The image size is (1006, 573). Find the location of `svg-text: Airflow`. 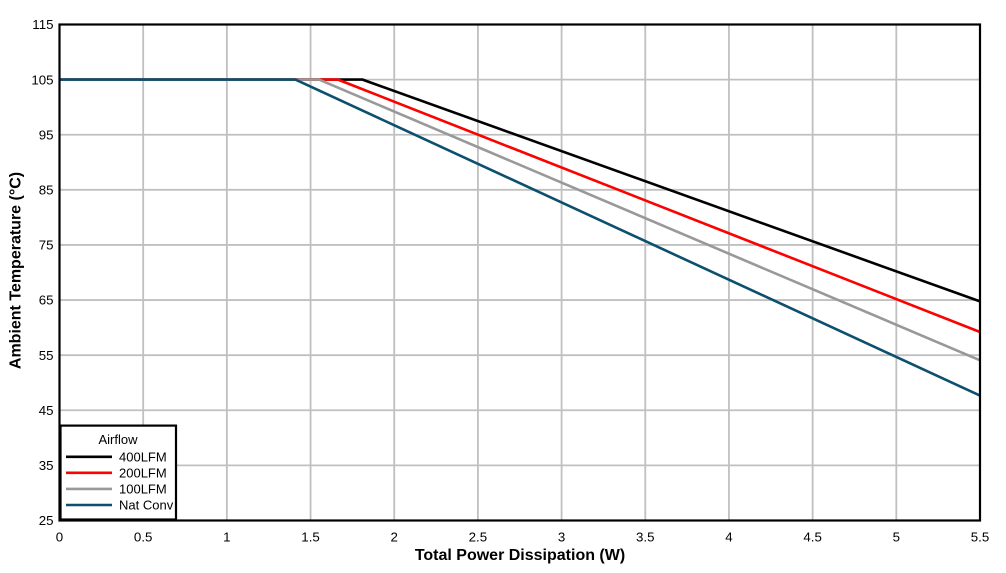

svg-text: Airflow is located at coordinates (118, 439).